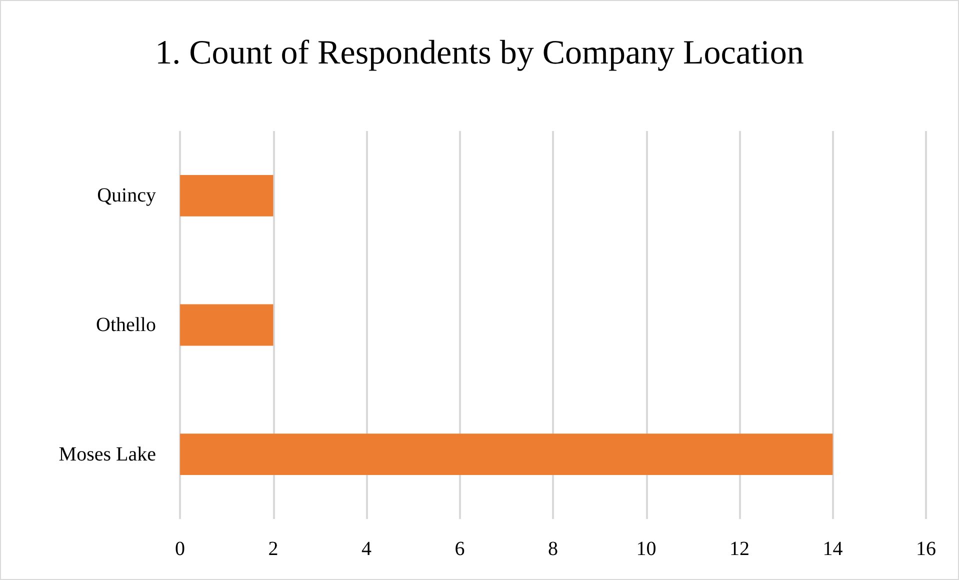 The image size is (959, 580). What do you see at coordinates (126, 325) in the screenshot?
I see `y-tick-label: Othello` at bounding box center [126, 325].